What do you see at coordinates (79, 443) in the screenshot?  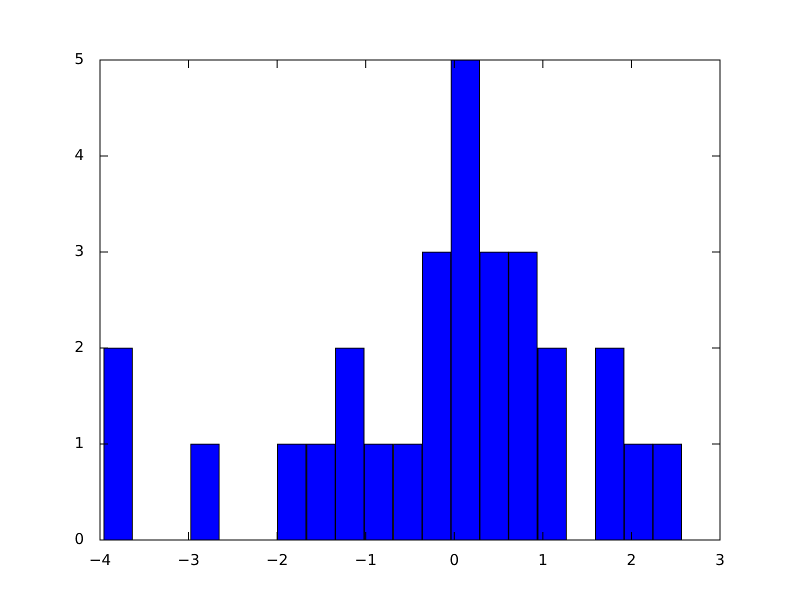 I see `y-tick-label: 1` at bounding box center [79, 443].